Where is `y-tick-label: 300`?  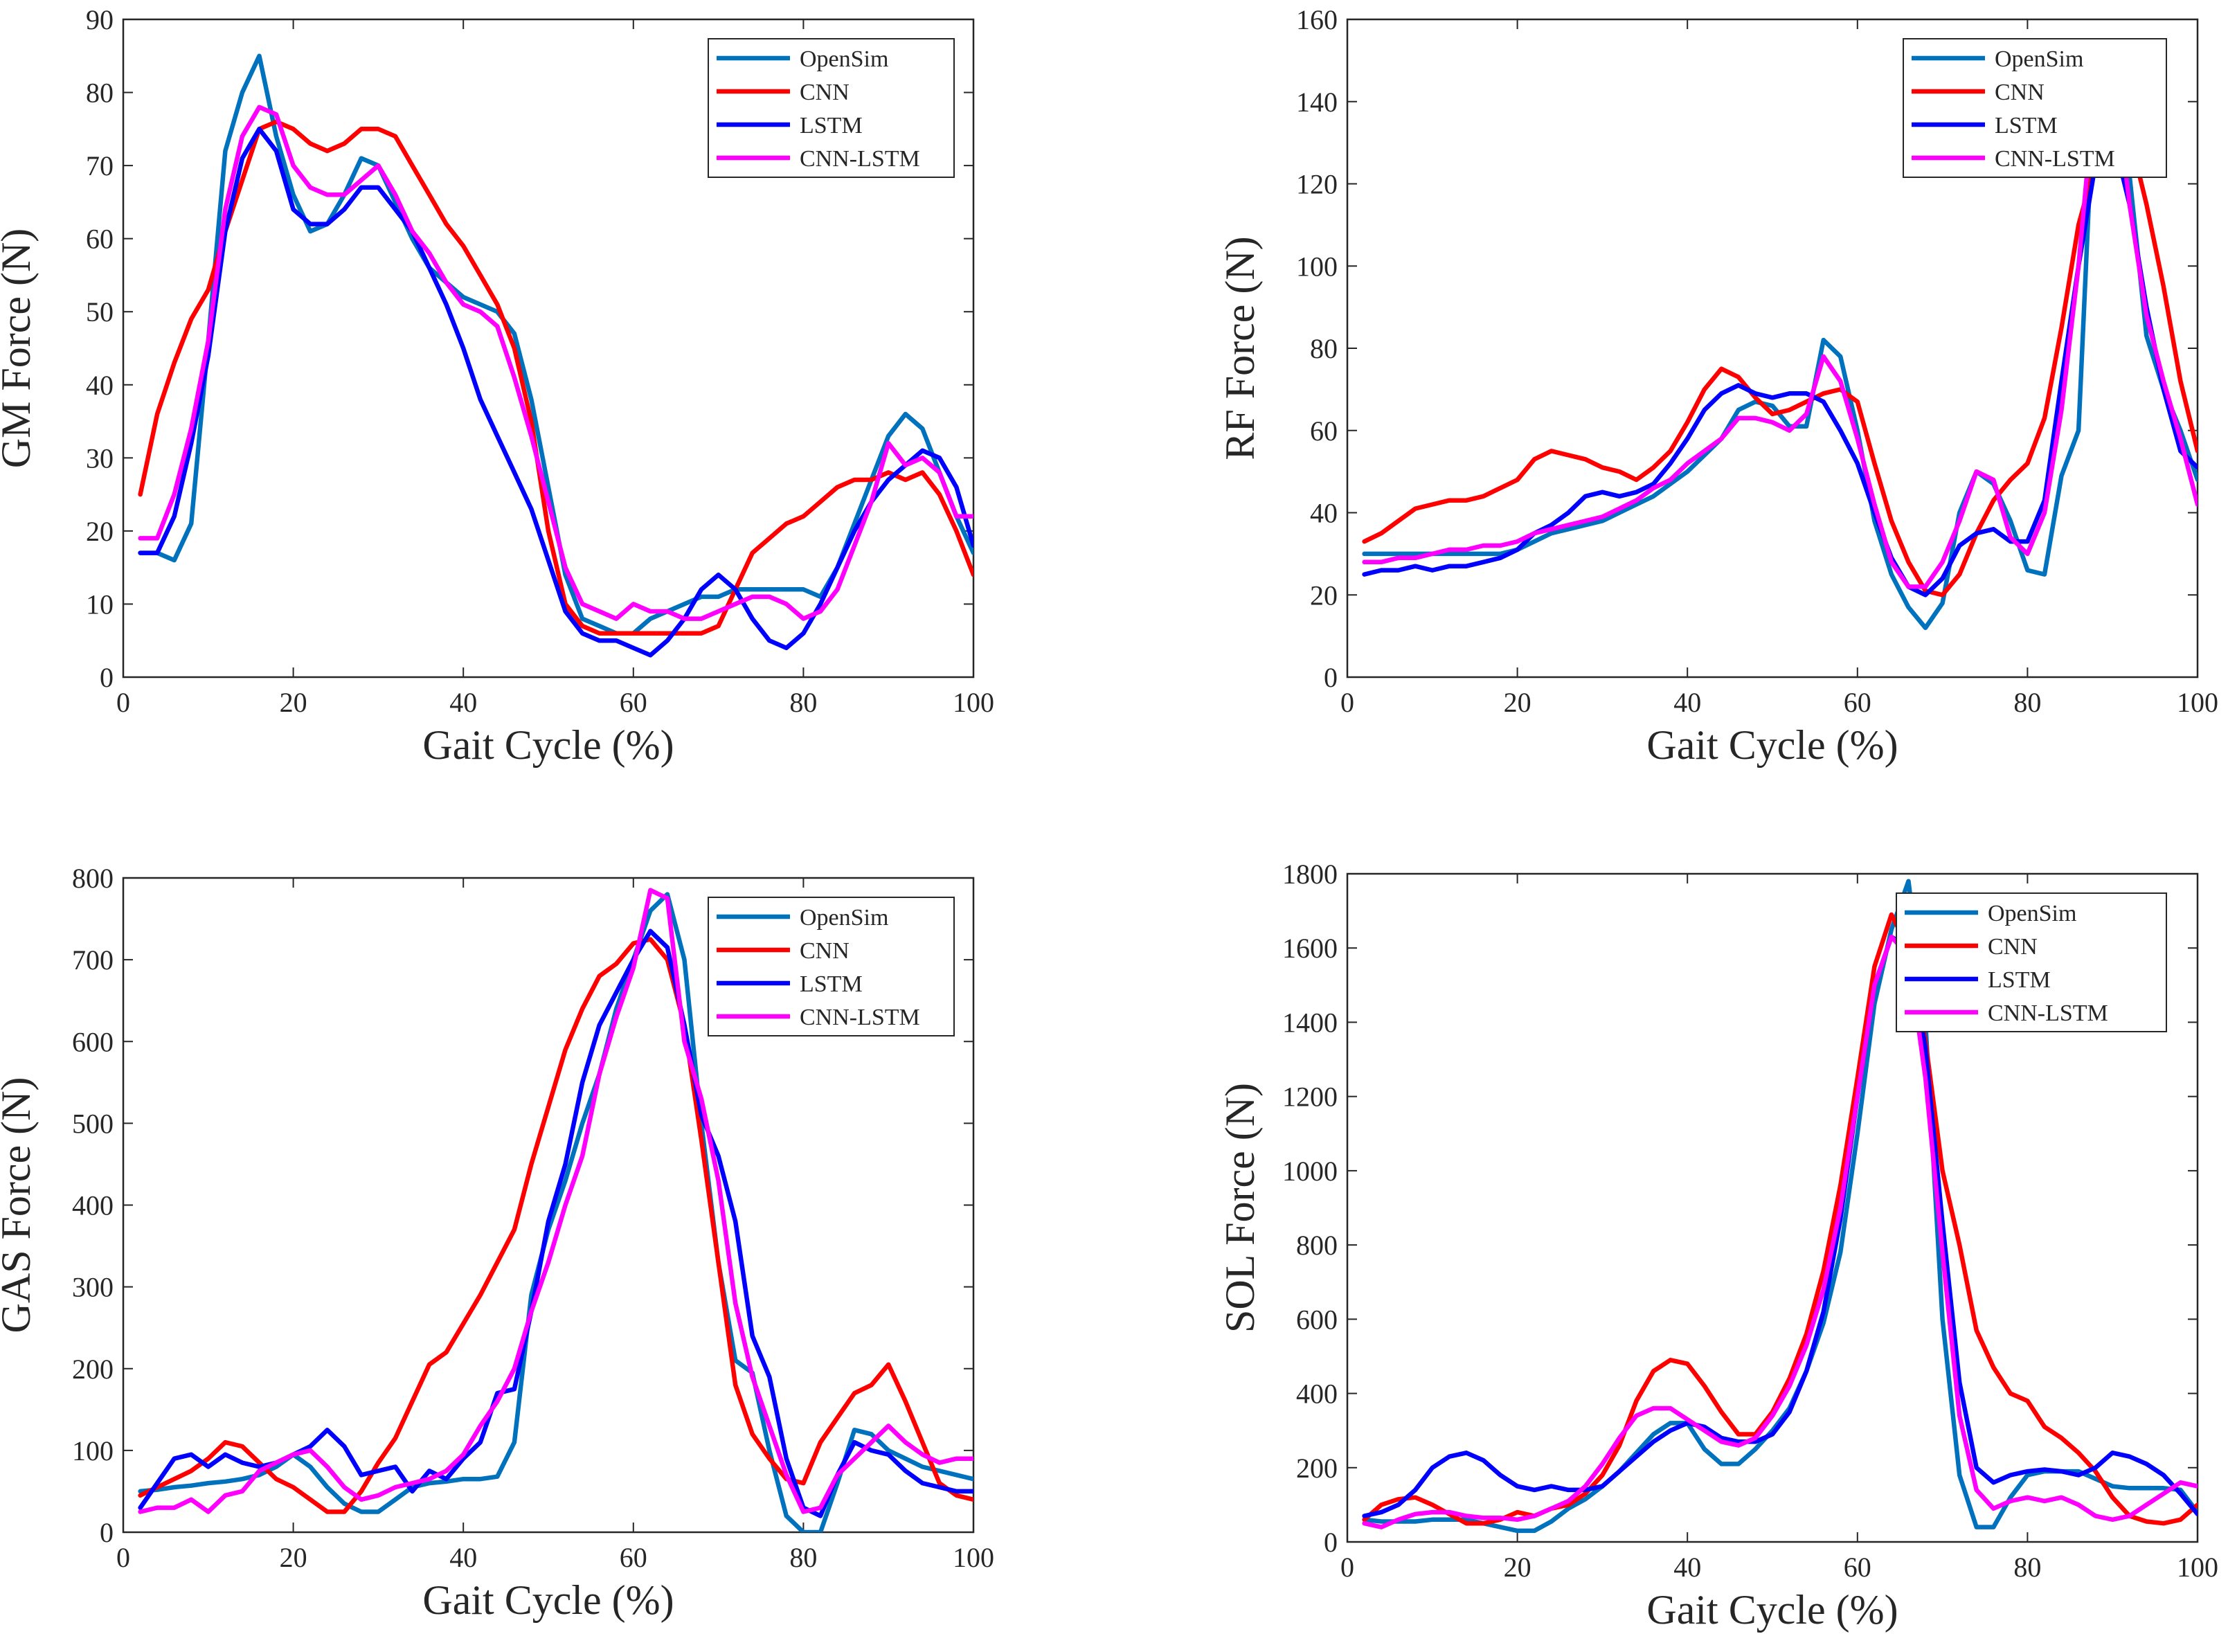
y-tick-label: 300 is located at coordinates (93, 1288).